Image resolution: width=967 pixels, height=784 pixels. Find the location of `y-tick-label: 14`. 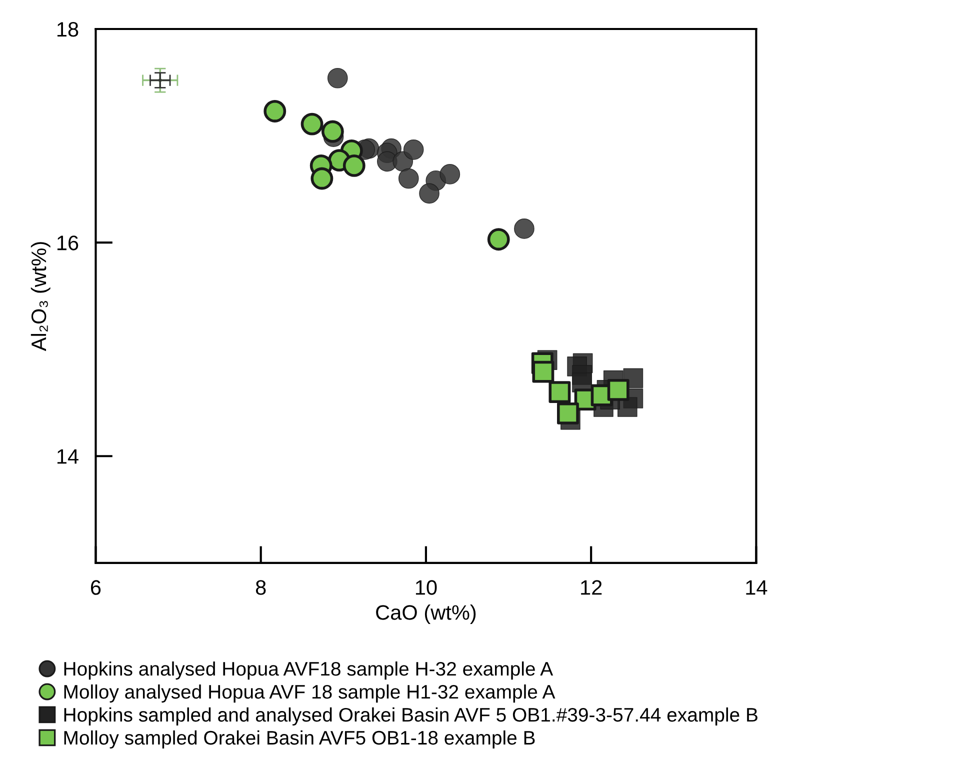

y-tick-label: 14 is located at coordinates (67, 456).